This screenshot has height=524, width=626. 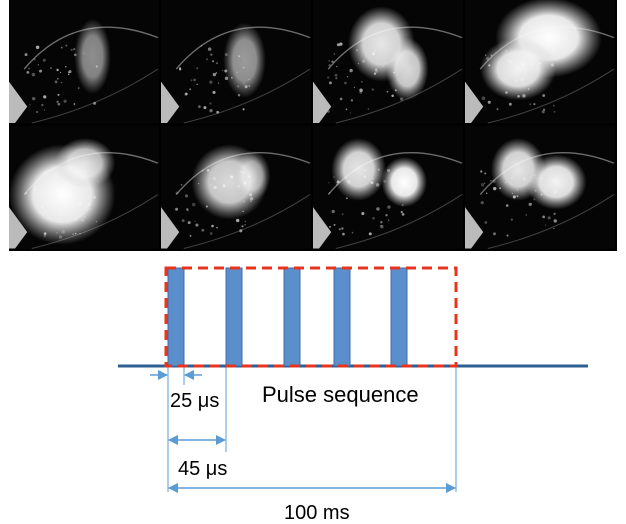 I want to click on sequence-name-label: Pulse sequence, so click(x=340, y=394).